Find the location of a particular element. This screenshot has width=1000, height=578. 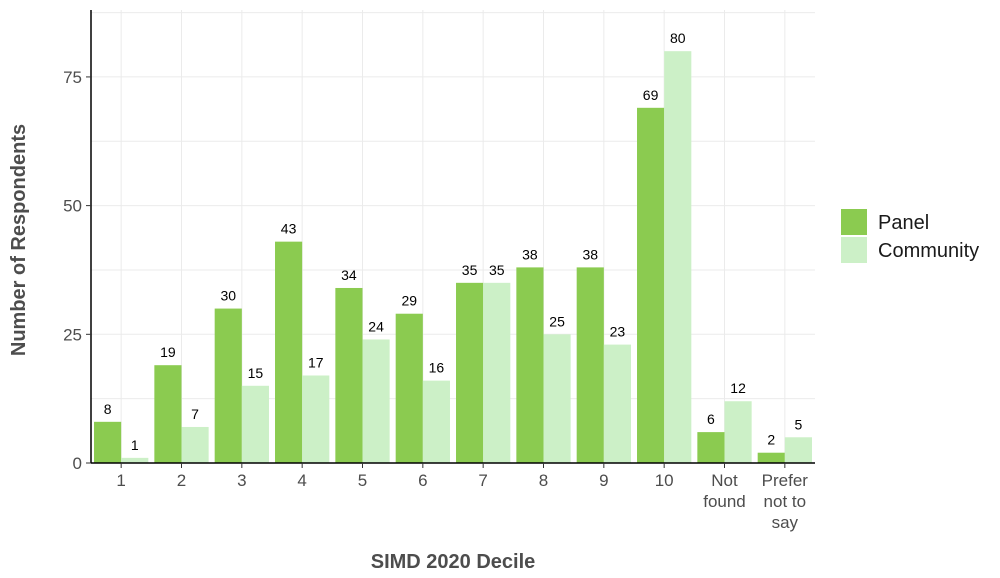

x-axis-title: SIMD 2020 Decile is located at coordinates (453, 562).